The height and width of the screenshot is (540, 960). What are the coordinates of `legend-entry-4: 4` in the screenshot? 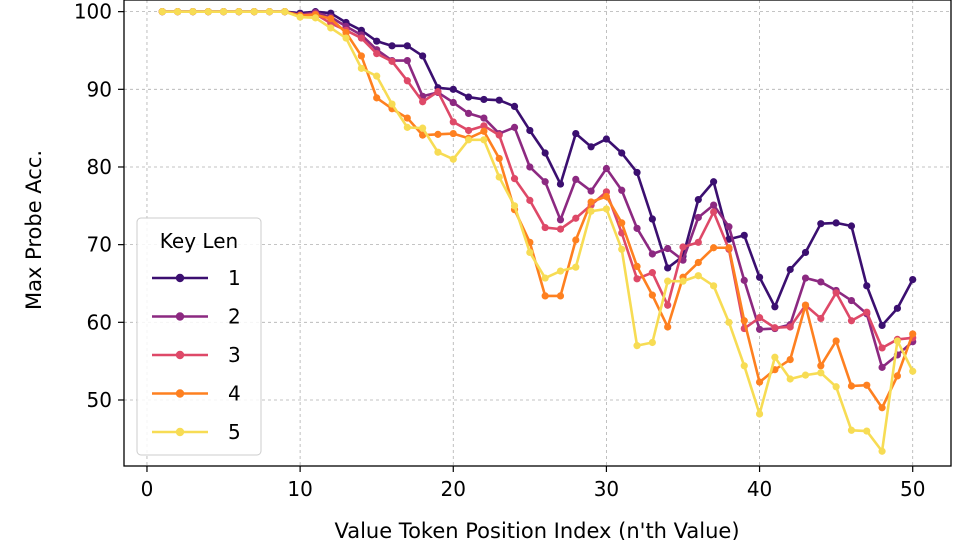 It's located at (196, 394).